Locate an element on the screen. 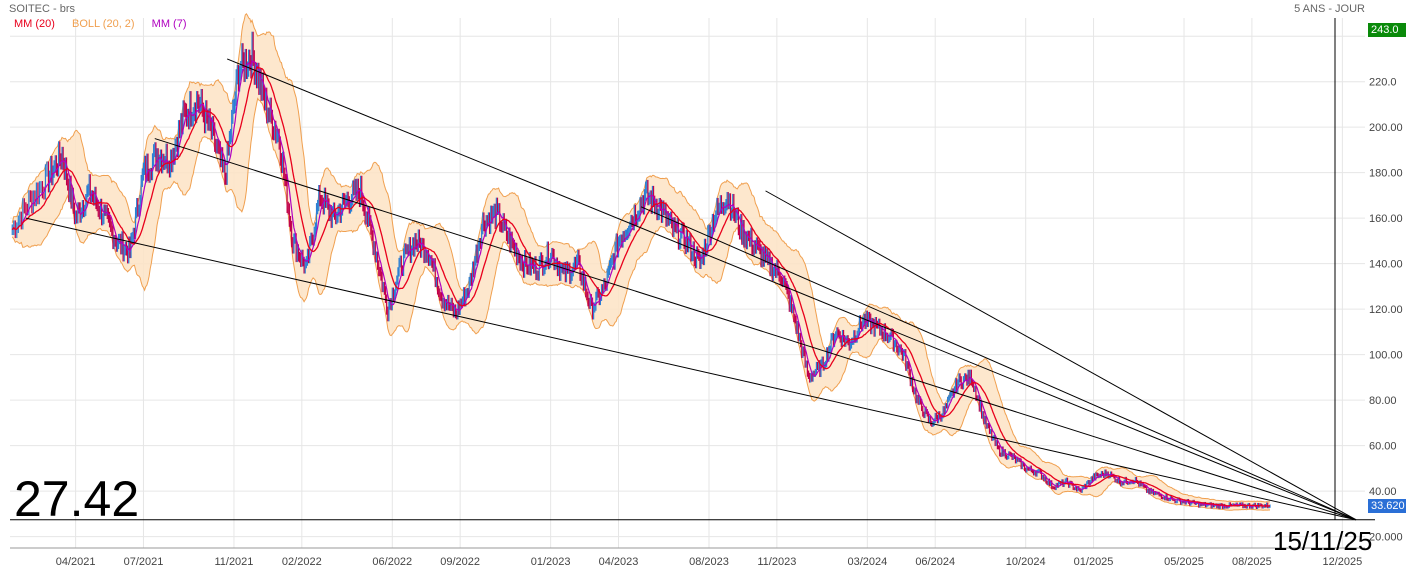 The image size is (1410, 571). y-tick-label: 120.00 is located at coordinates (1386, 310).